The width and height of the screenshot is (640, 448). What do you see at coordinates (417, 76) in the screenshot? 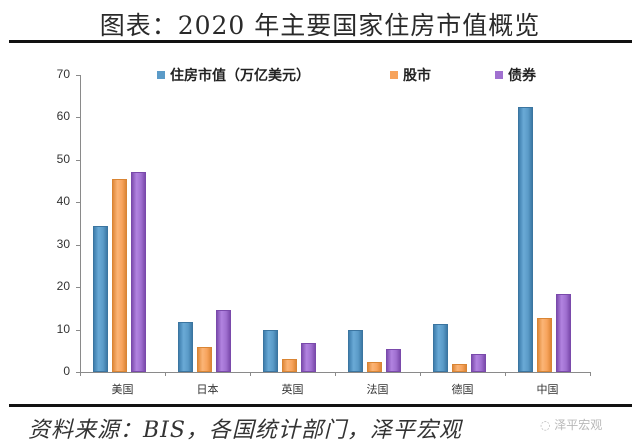
I see `legend-label: 股市` at bounding box center [417, 76].